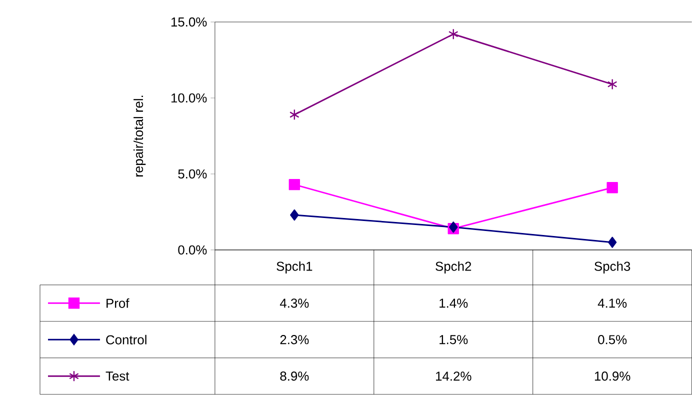  Describe the element at coordinates (612, 339) in the screenshot. I see `data-label: 0.5%` at that location.